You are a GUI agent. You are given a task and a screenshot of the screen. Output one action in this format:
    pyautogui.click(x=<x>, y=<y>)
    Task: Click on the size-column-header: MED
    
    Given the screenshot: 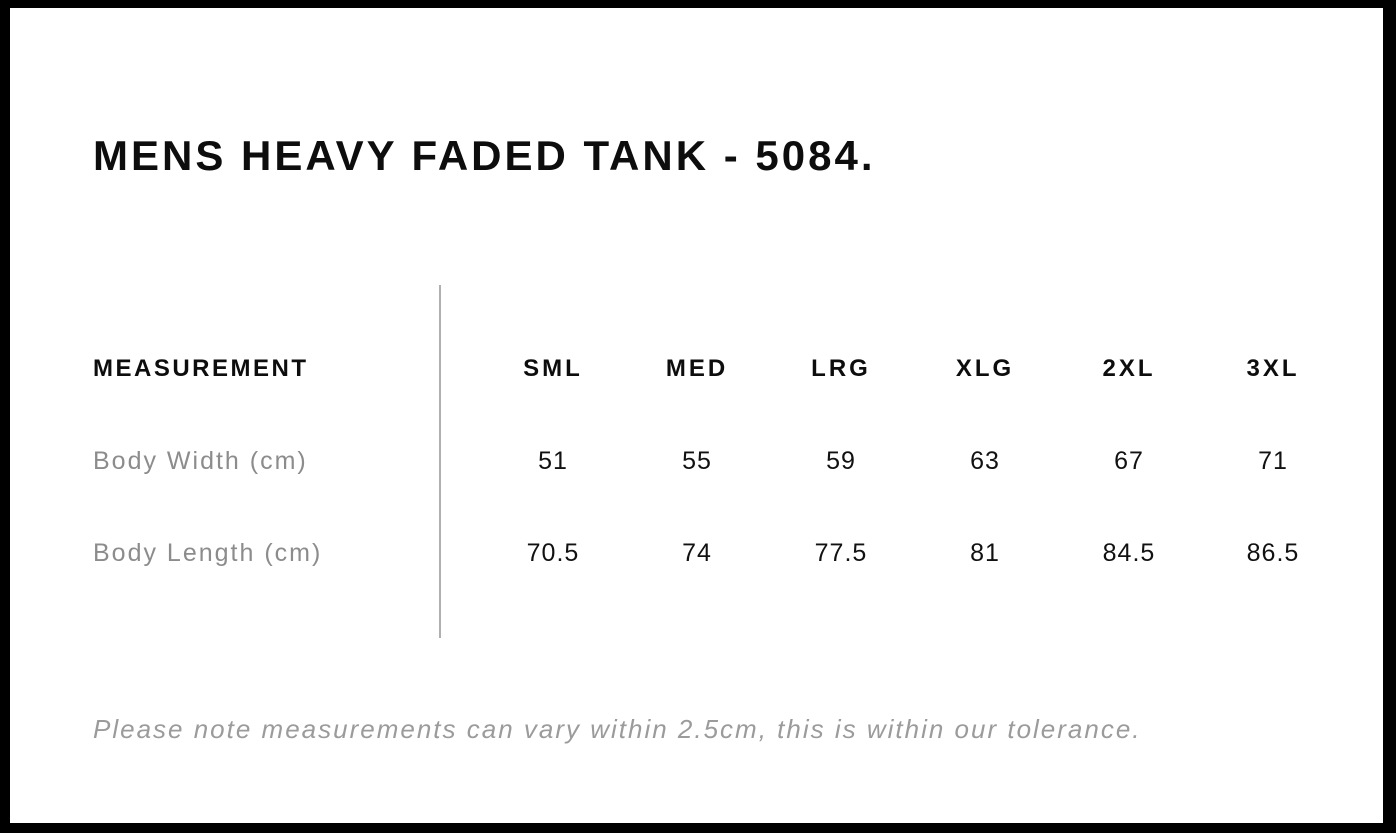 What is the action you would take?
    pyautogui.click(x=697, y=368)
    